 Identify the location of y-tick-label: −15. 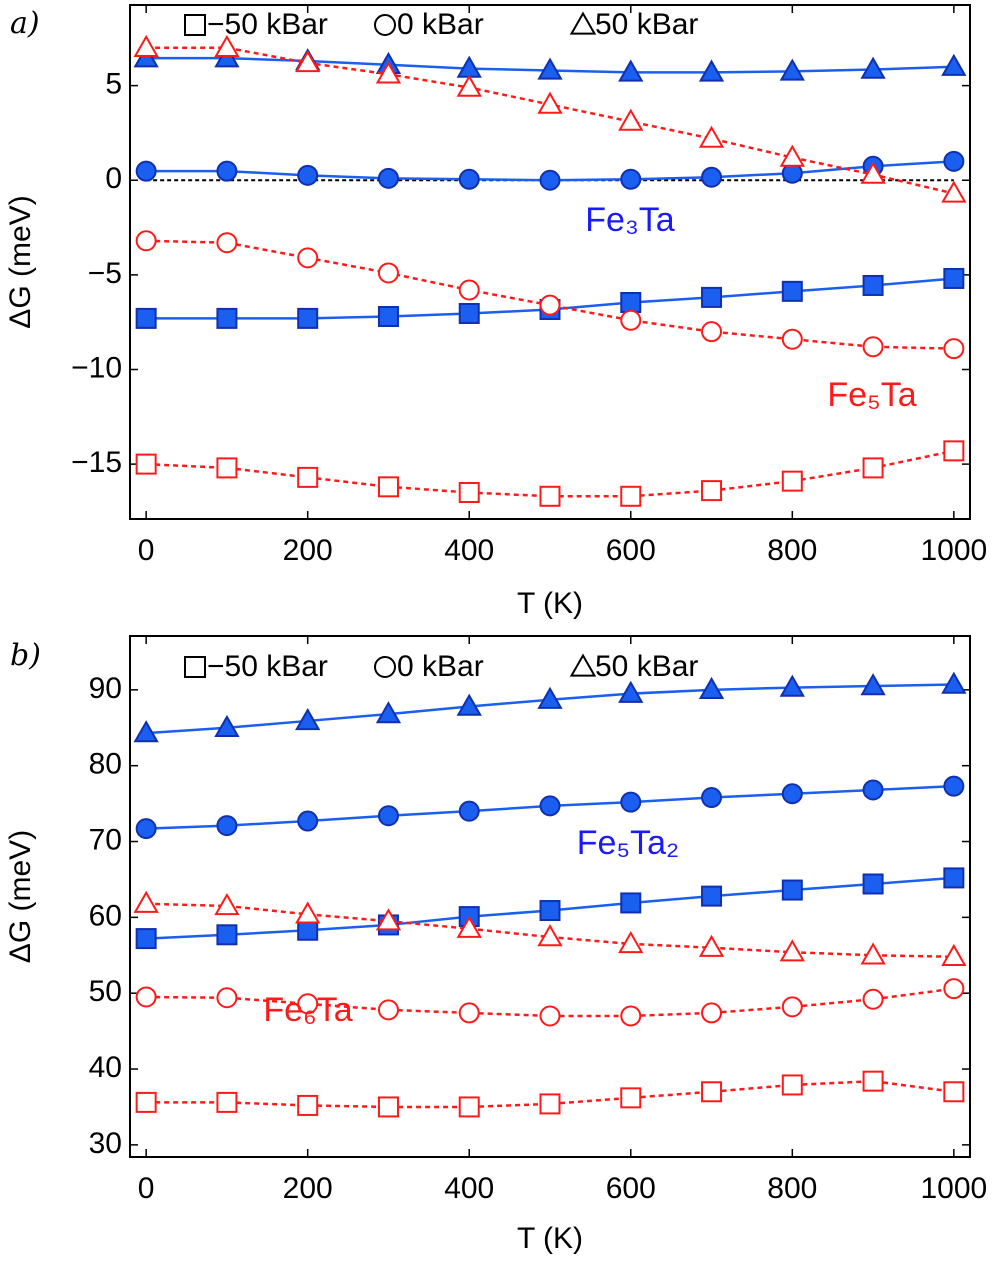
(96, 462).